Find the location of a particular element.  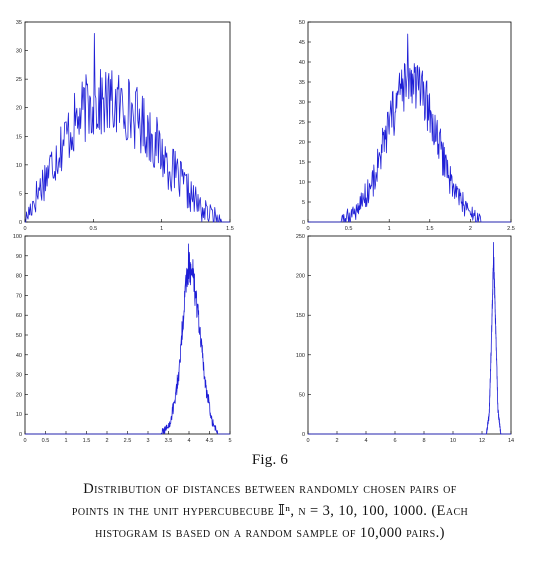

histogram-n3: 0 5 10 15 20 25 30 35 0 0.5 1 1.5 is located at coordinates (125, 126).